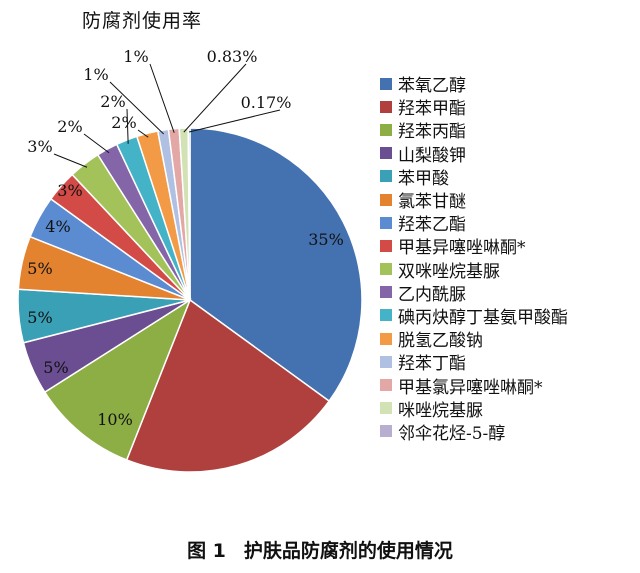 This screenshot has width=640, height=573. I want to click on legend-item-8: 甲基异噻唑啉酮*, so click(474, 246).